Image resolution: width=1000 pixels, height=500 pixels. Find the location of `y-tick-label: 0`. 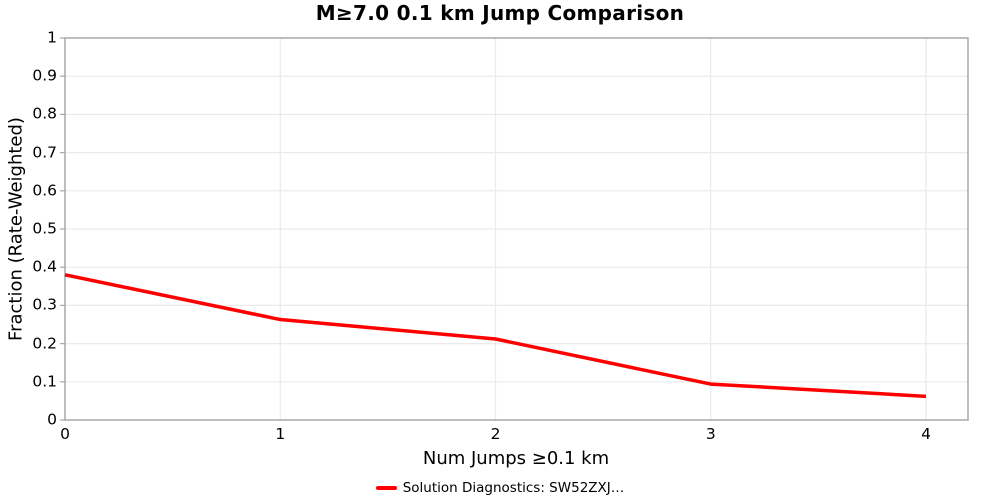

y-tick-label: 0 is located at coordinates (52, 419).